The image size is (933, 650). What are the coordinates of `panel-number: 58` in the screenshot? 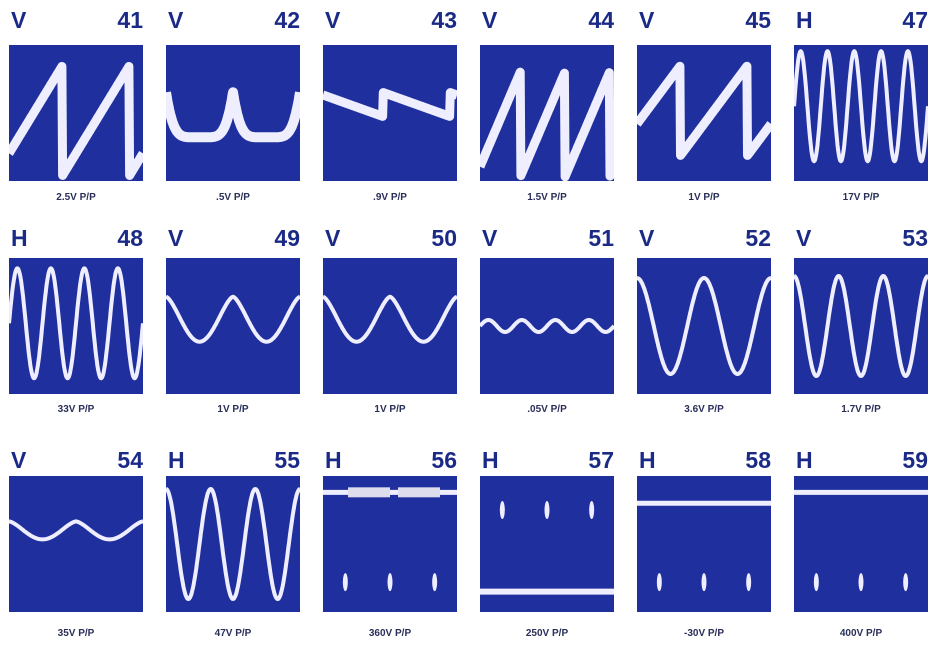 It's located at (758, 460).